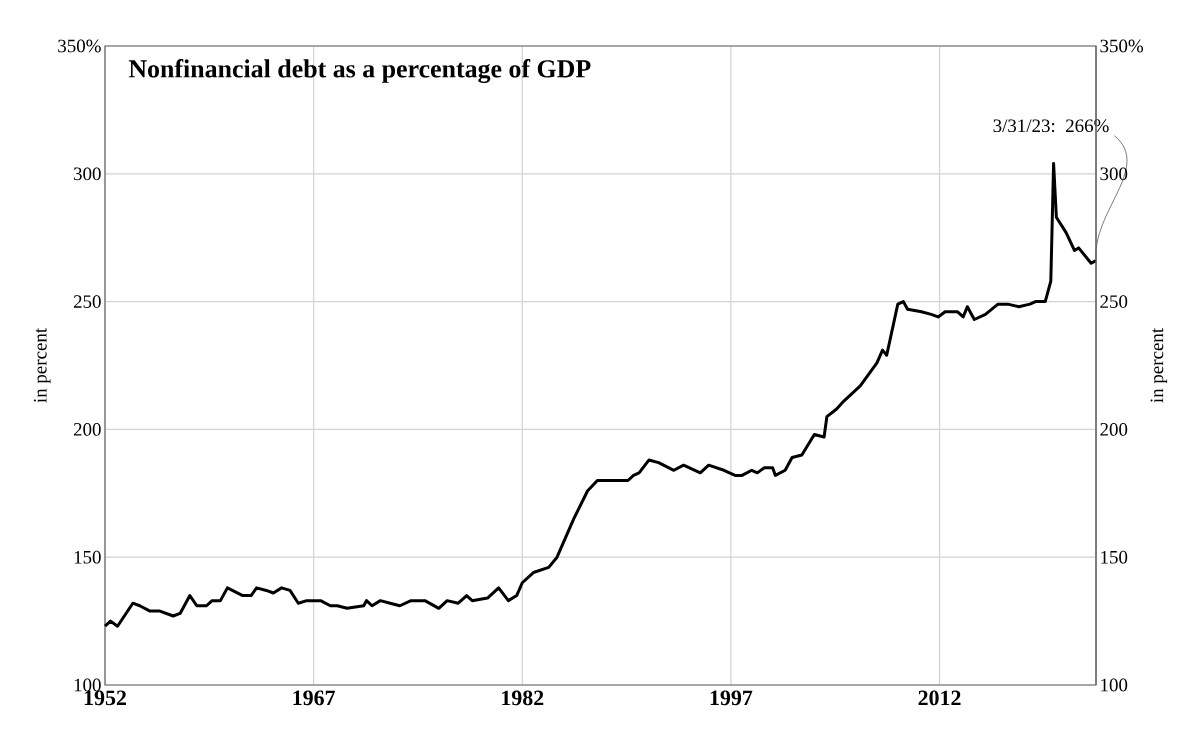 The height and width of the screenshot is (731, 1193). Describe the element at coordinates (105, 698) in the screenshot. I see `x-tick-label: 1952` at that location.